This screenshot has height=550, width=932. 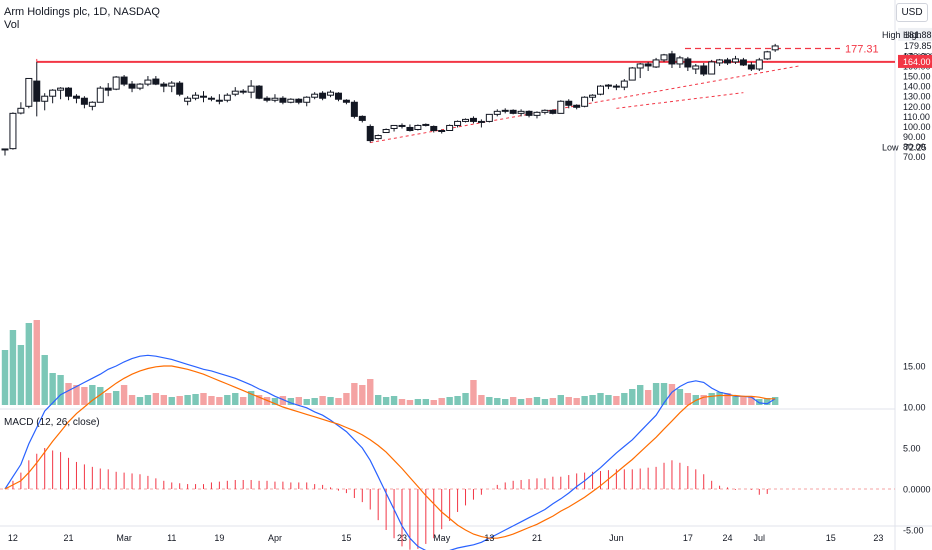 What do you see at coordinates (914, 137) in the screenshot?
I see `price-axis-tick: 90.00` at bounding box center [914, 137].